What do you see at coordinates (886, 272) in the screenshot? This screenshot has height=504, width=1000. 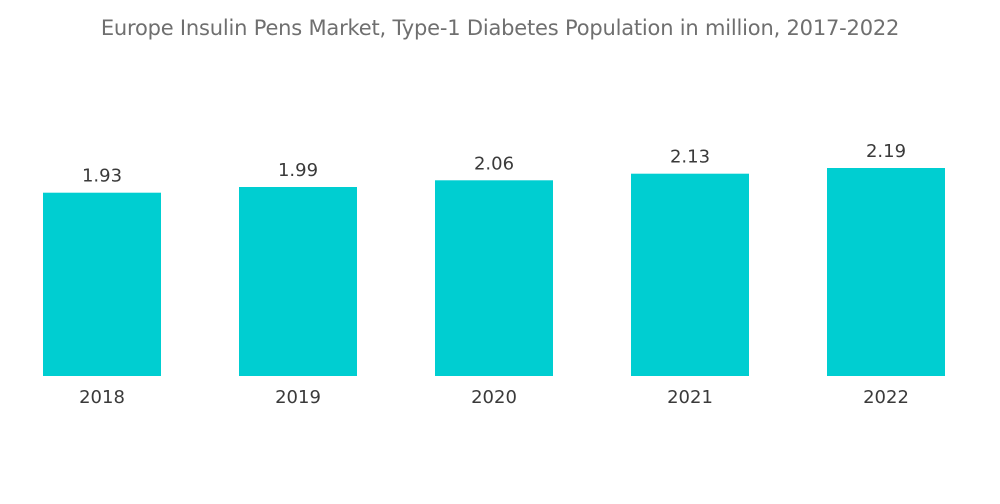 I see `bar-2022` at bounding box center [886, 272].